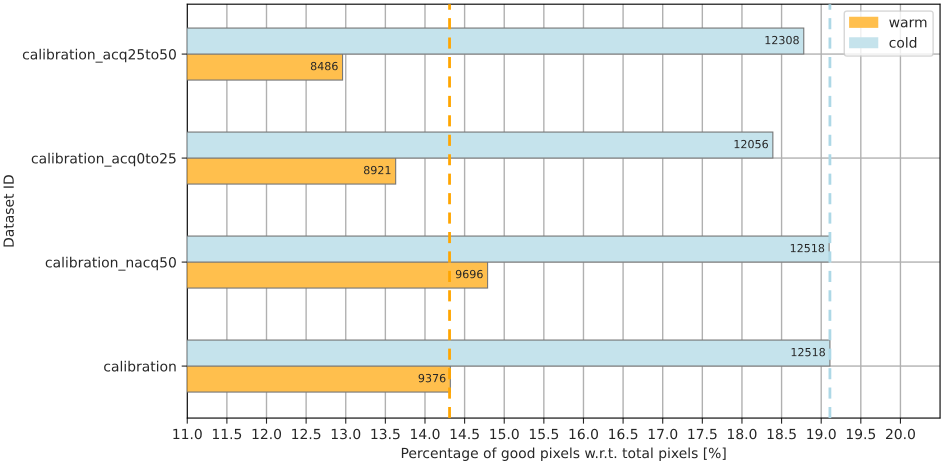  Describe the element at coordinates (464, 434) in the screenshot. I see `x-tick-label: 14.5` at that location.